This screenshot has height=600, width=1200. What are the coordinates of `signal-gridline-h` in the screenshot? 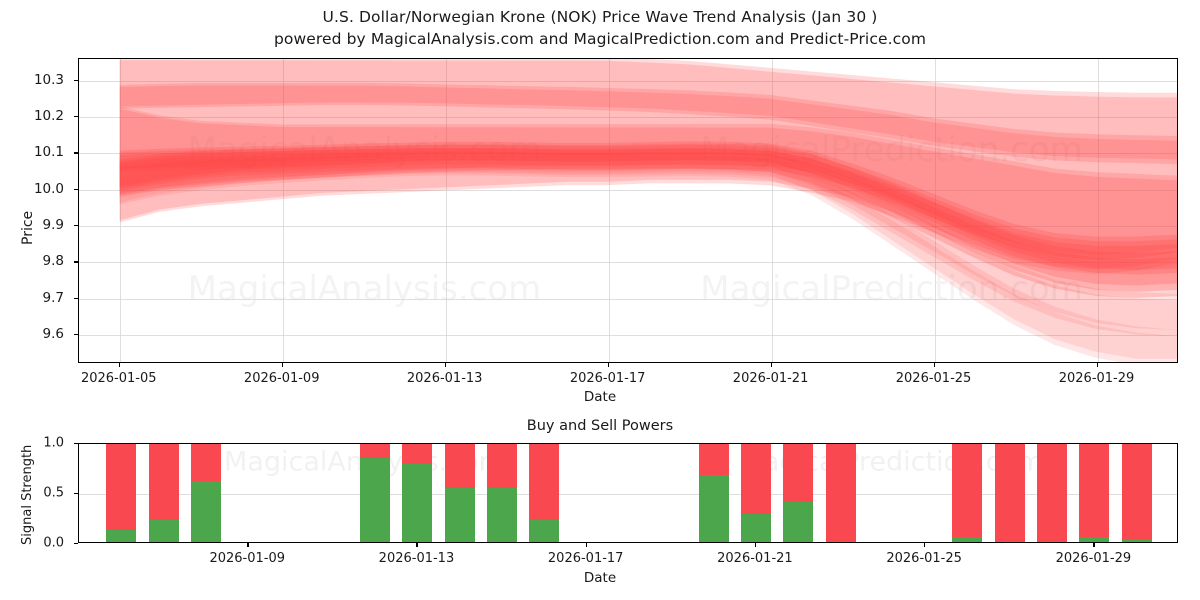 It's located at (628, 494).